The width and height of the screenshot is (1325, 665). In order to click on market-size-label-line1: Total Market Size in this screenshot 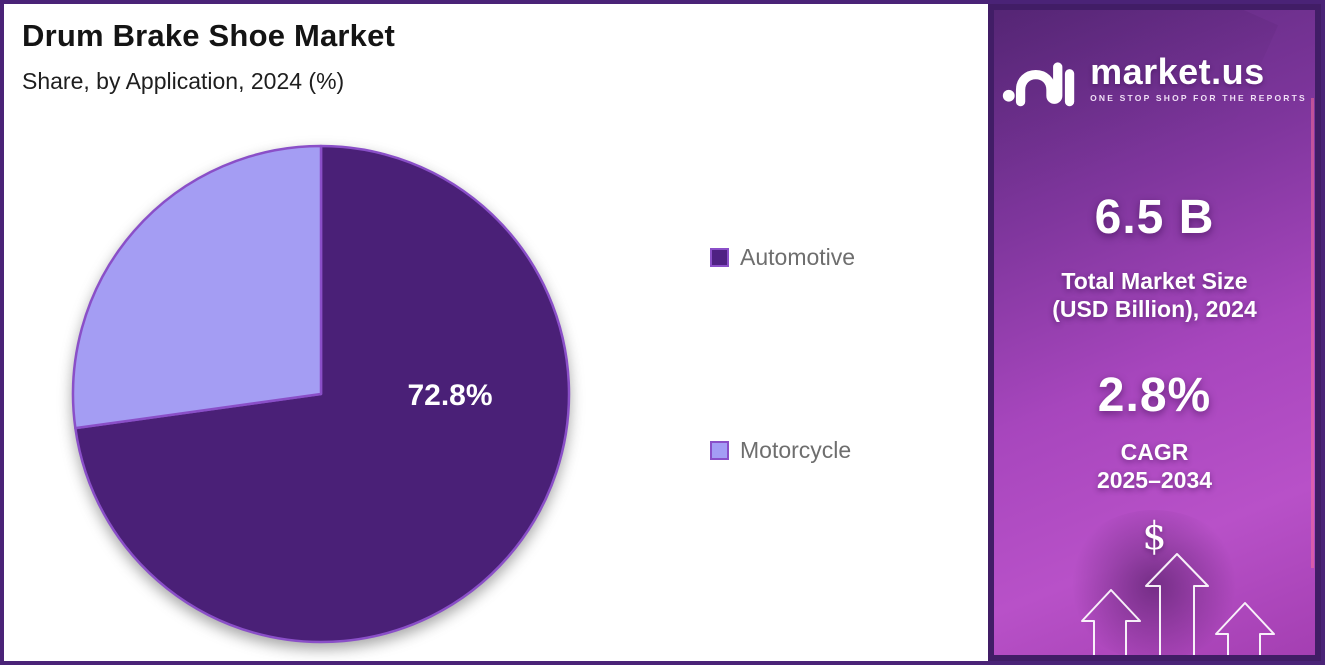, I will do `click(1154, 281)`.